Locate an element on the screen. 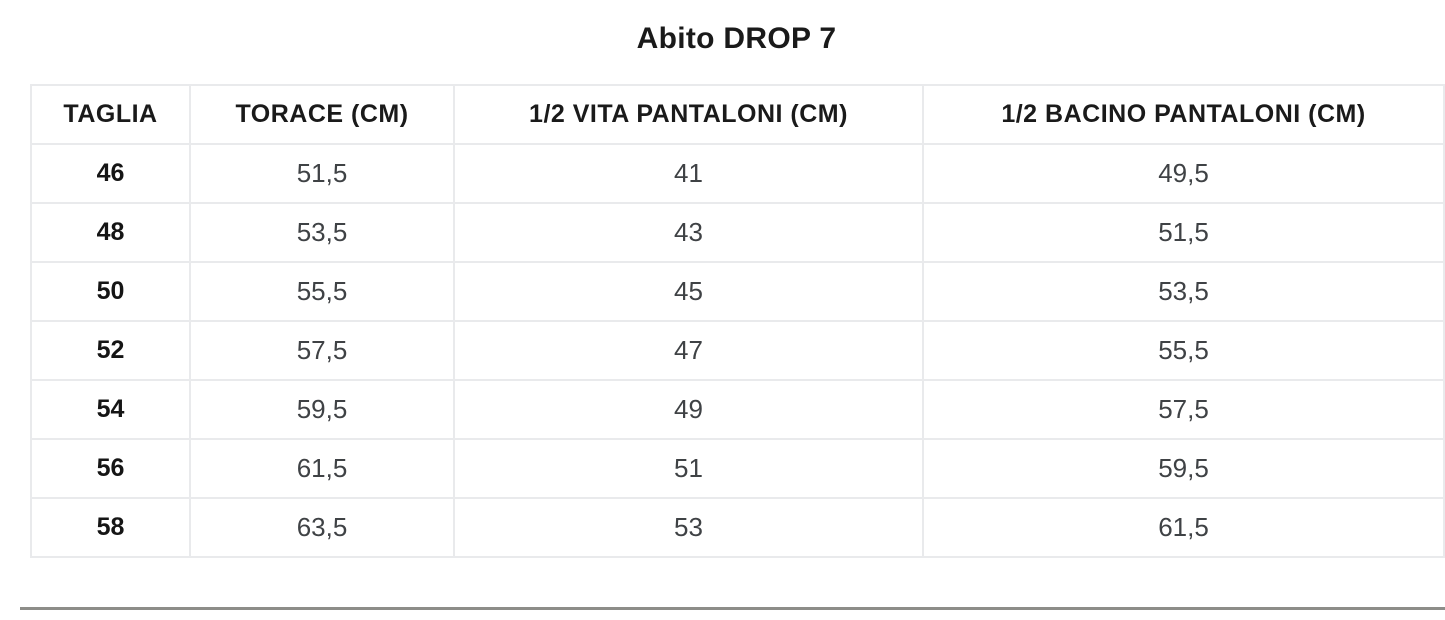 This screenshot has width=1445, height=620. table-row: 50 55,5 45 53,5 is located at coordinates (737, 291).